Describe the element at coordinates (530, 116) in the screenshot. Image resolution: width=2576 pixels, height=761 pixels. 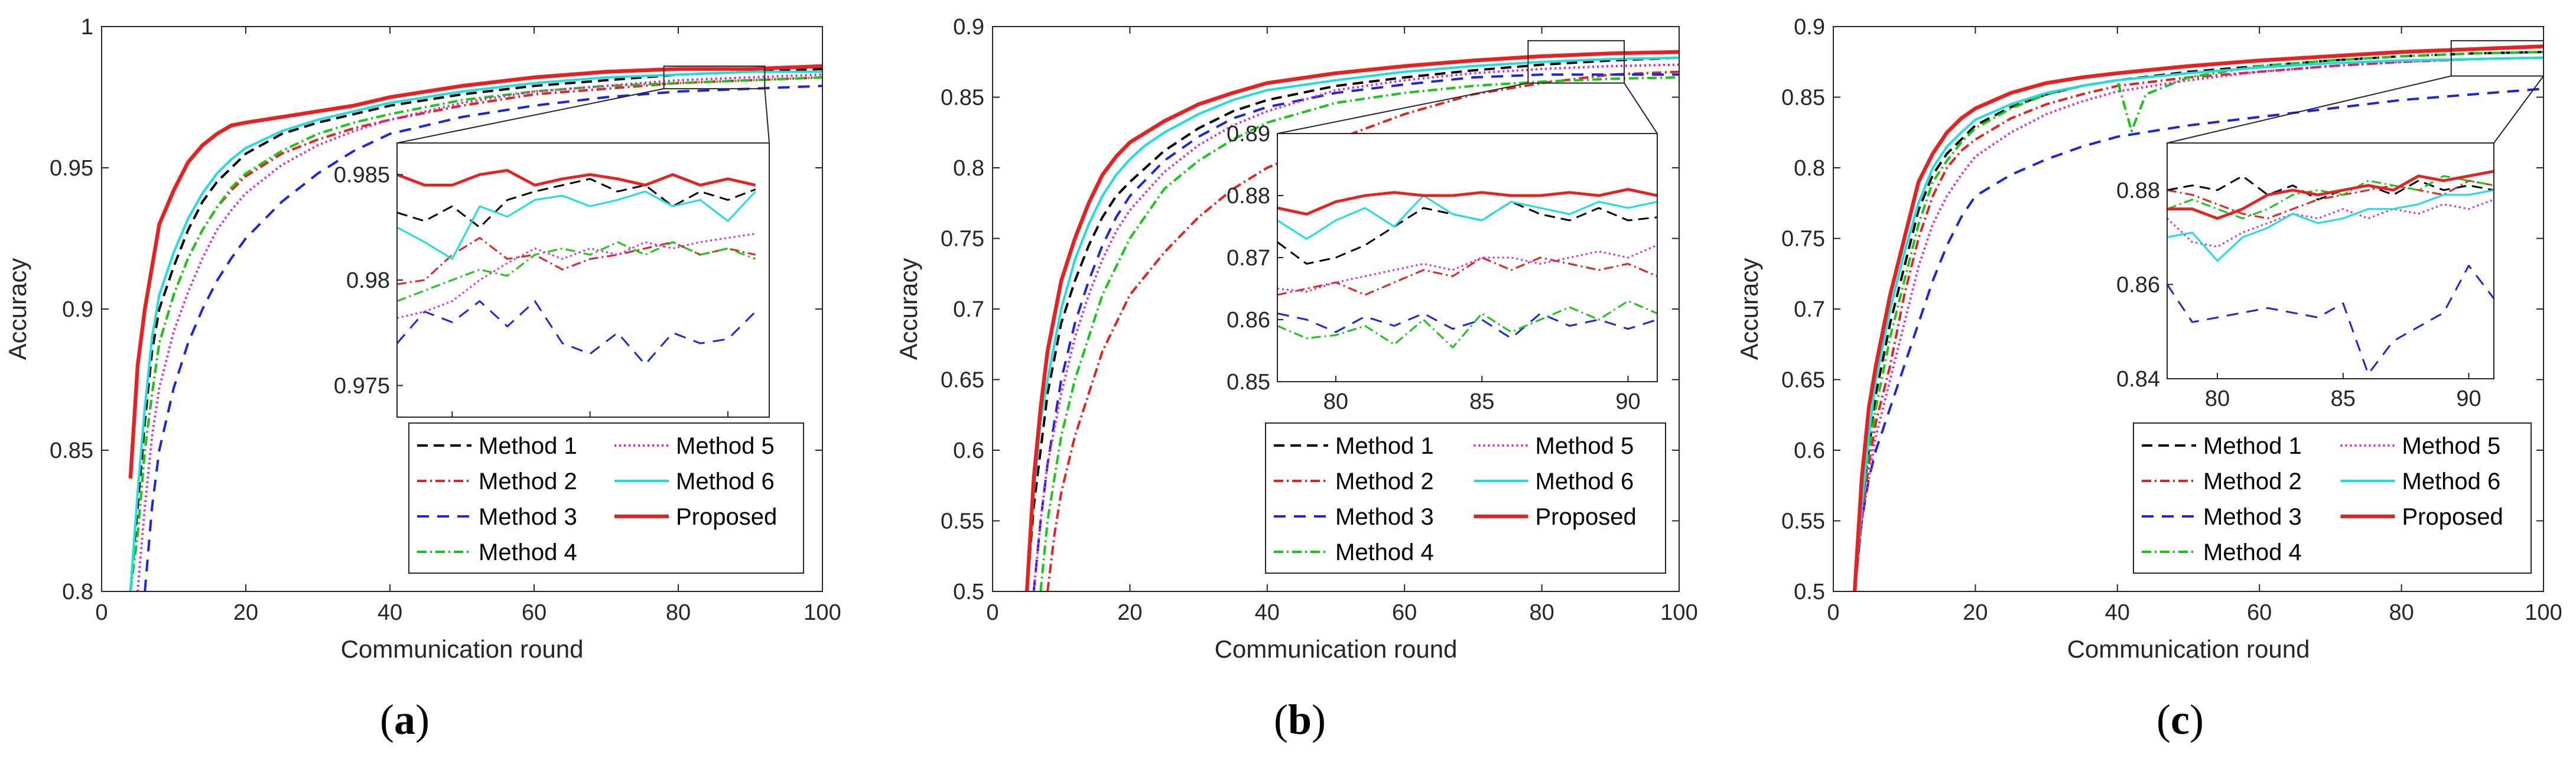
I see `panel-a-zoom-connector-left` at that location.